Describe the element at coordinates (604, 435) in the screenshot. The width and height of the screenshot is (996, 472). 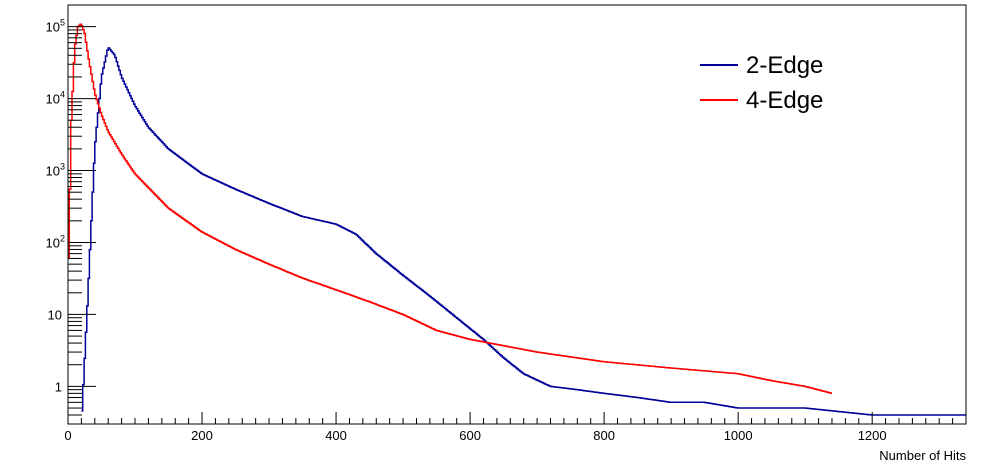
I see `x-tick-label: 800` at that location.